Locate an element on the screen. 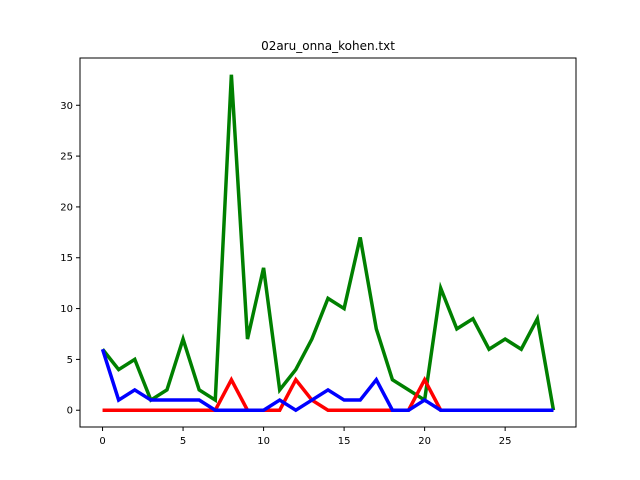 The width and height of the screenshot is (640, 480). y-tick-label: 20 is located at coordinates (66, 207).